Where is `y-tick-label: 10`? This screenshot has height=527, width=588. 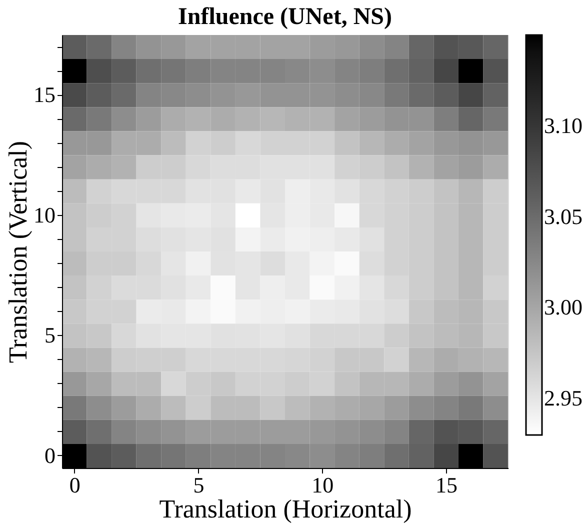
y-tick-label: 10 is located at coordinates (45, 215).